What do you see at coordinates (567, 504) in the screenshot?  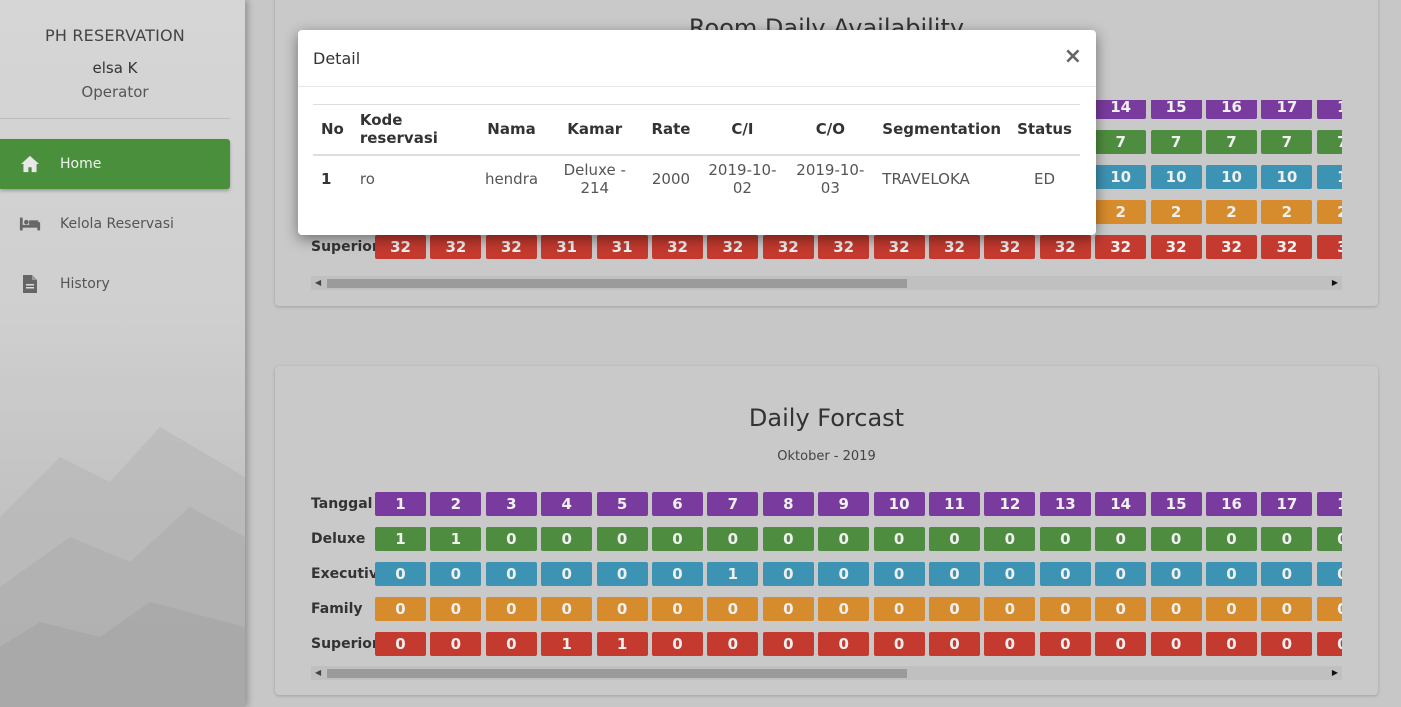 I see `tanggal-cell: 4` at bounding box center [567, 504].